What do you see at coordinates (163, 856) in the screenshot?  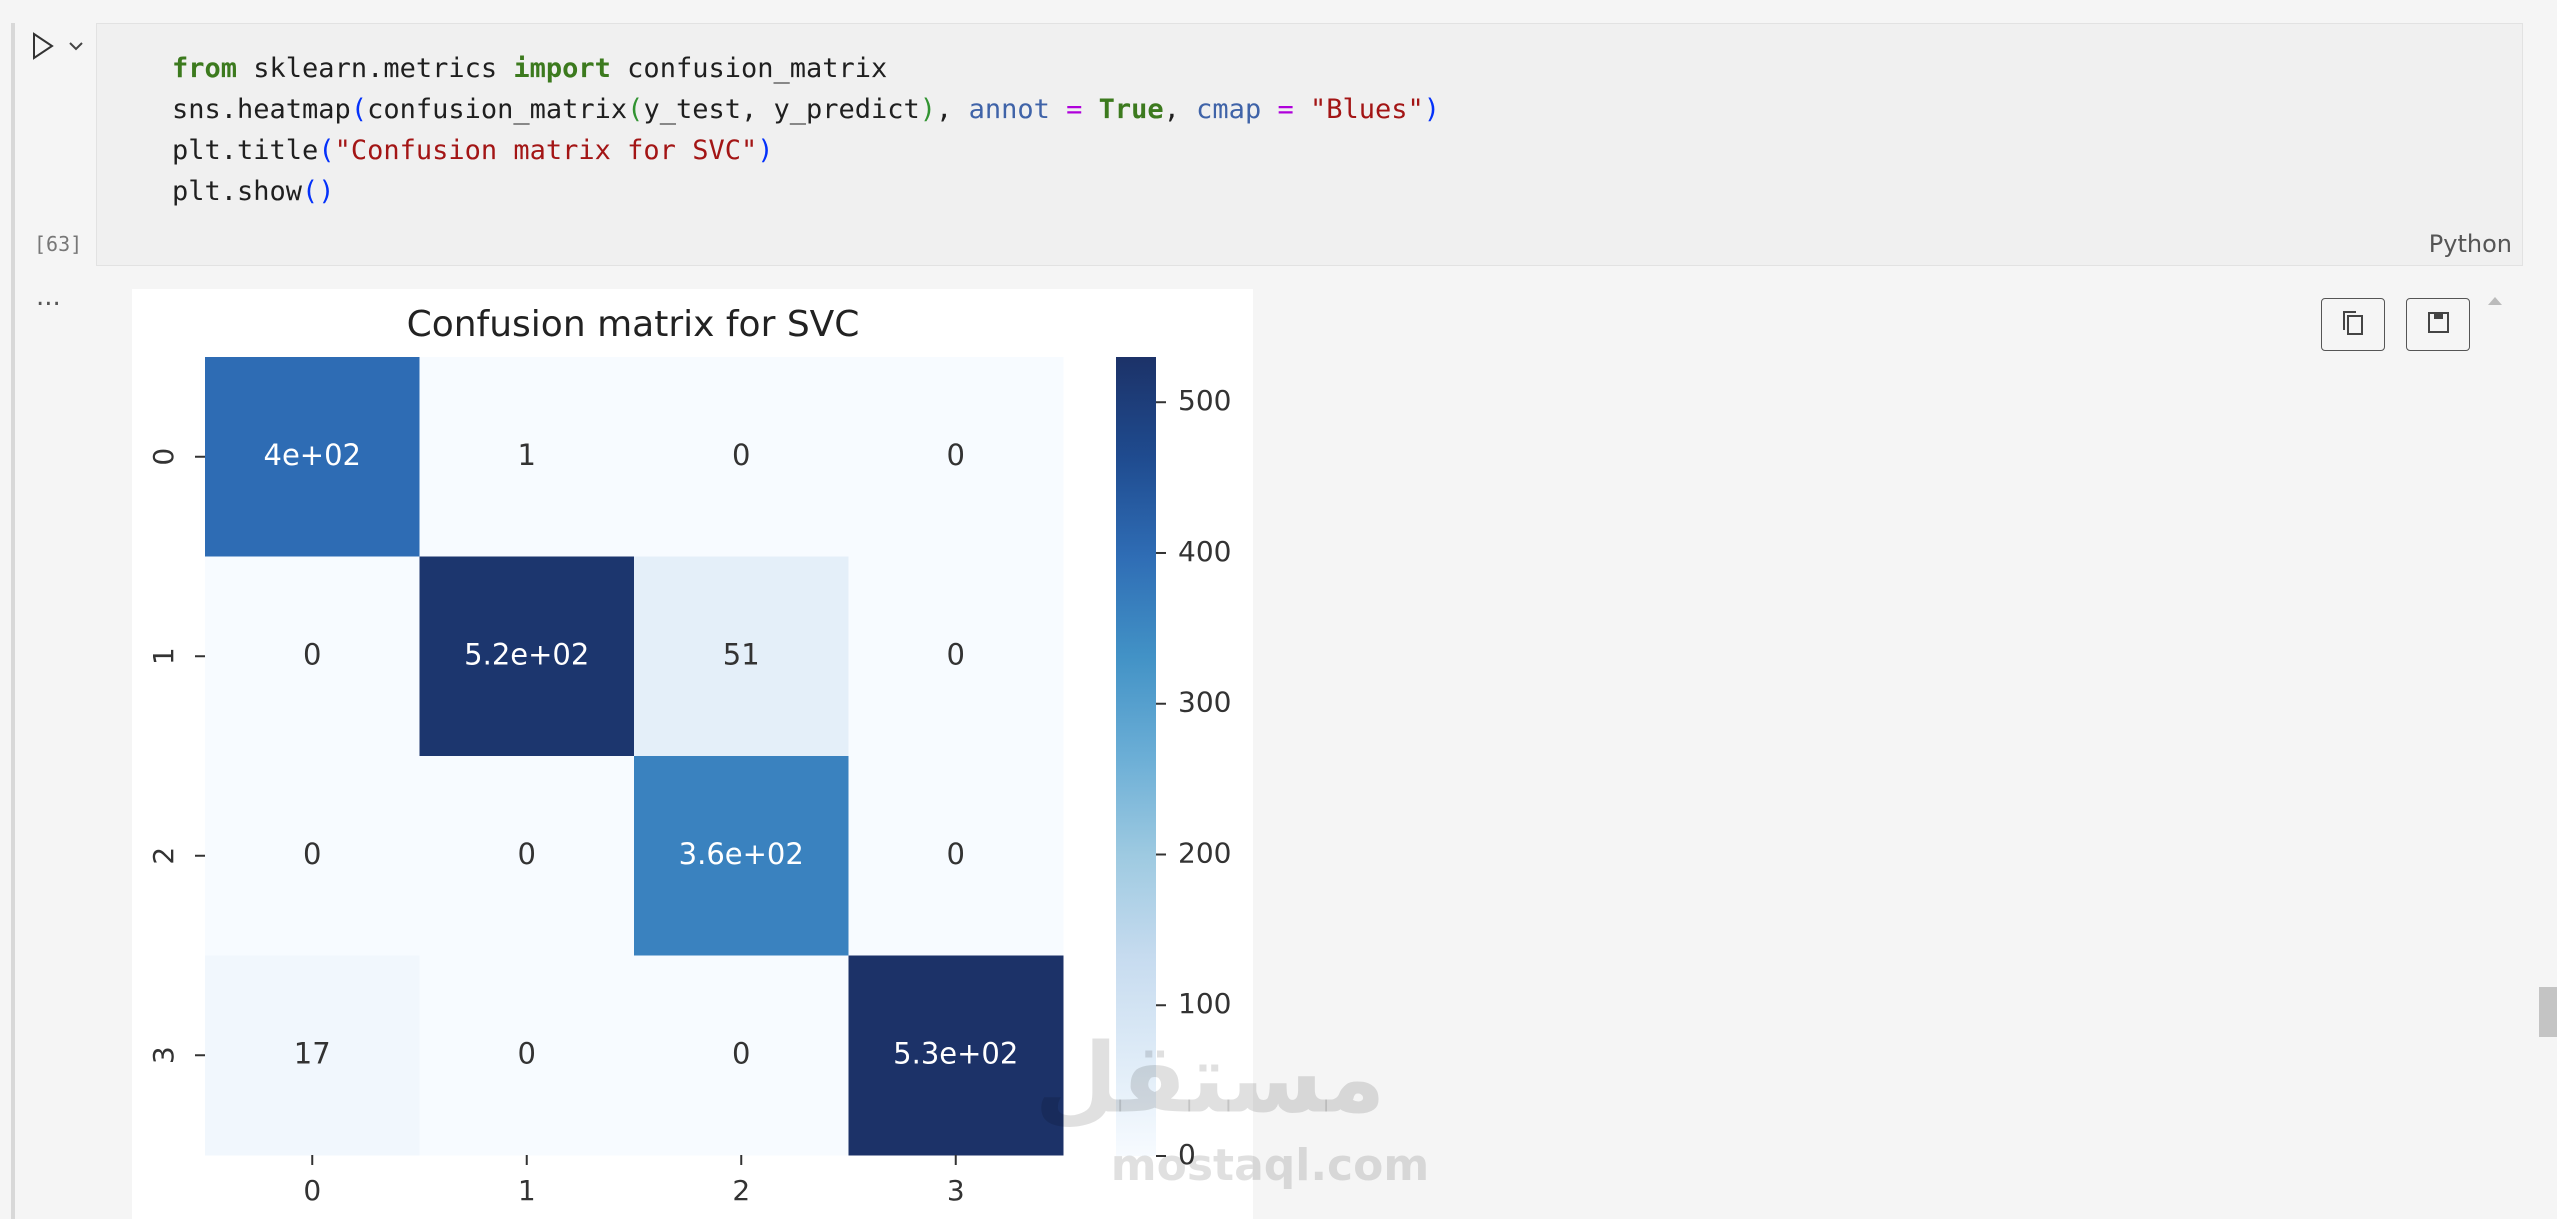 I see `y-tick-label: 2` at bounding box center [163, 856].